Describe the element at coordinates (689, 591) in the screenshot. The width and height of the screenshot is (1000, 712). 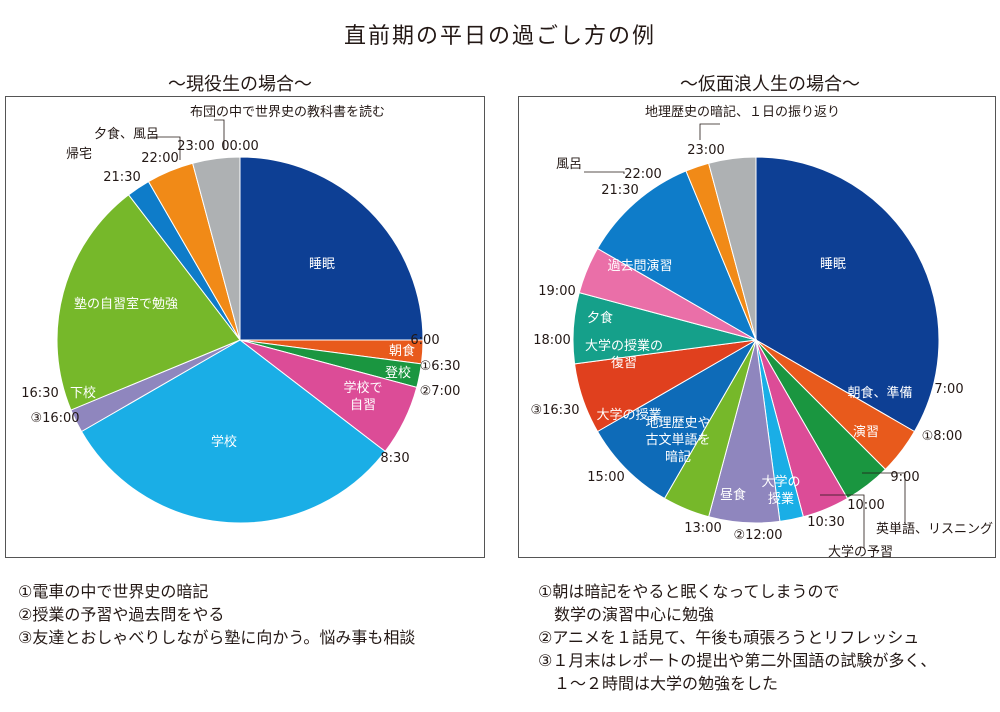
I see `note-item: ①朝は暗記をやると眠くなってしまうので` at that location.